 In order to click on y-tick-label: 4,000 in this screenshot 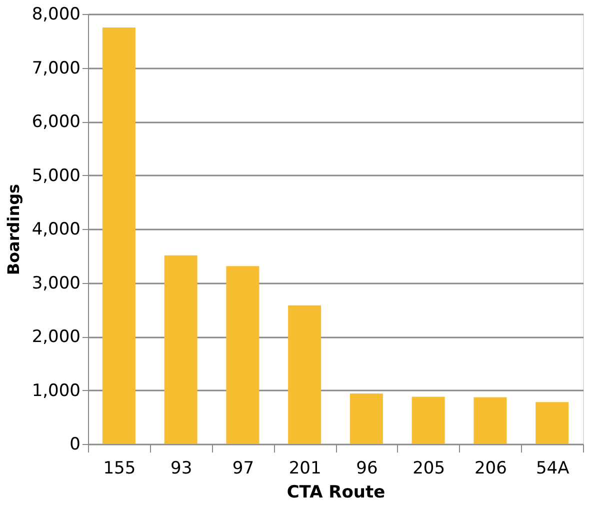, I will do `click(56, 230)`.